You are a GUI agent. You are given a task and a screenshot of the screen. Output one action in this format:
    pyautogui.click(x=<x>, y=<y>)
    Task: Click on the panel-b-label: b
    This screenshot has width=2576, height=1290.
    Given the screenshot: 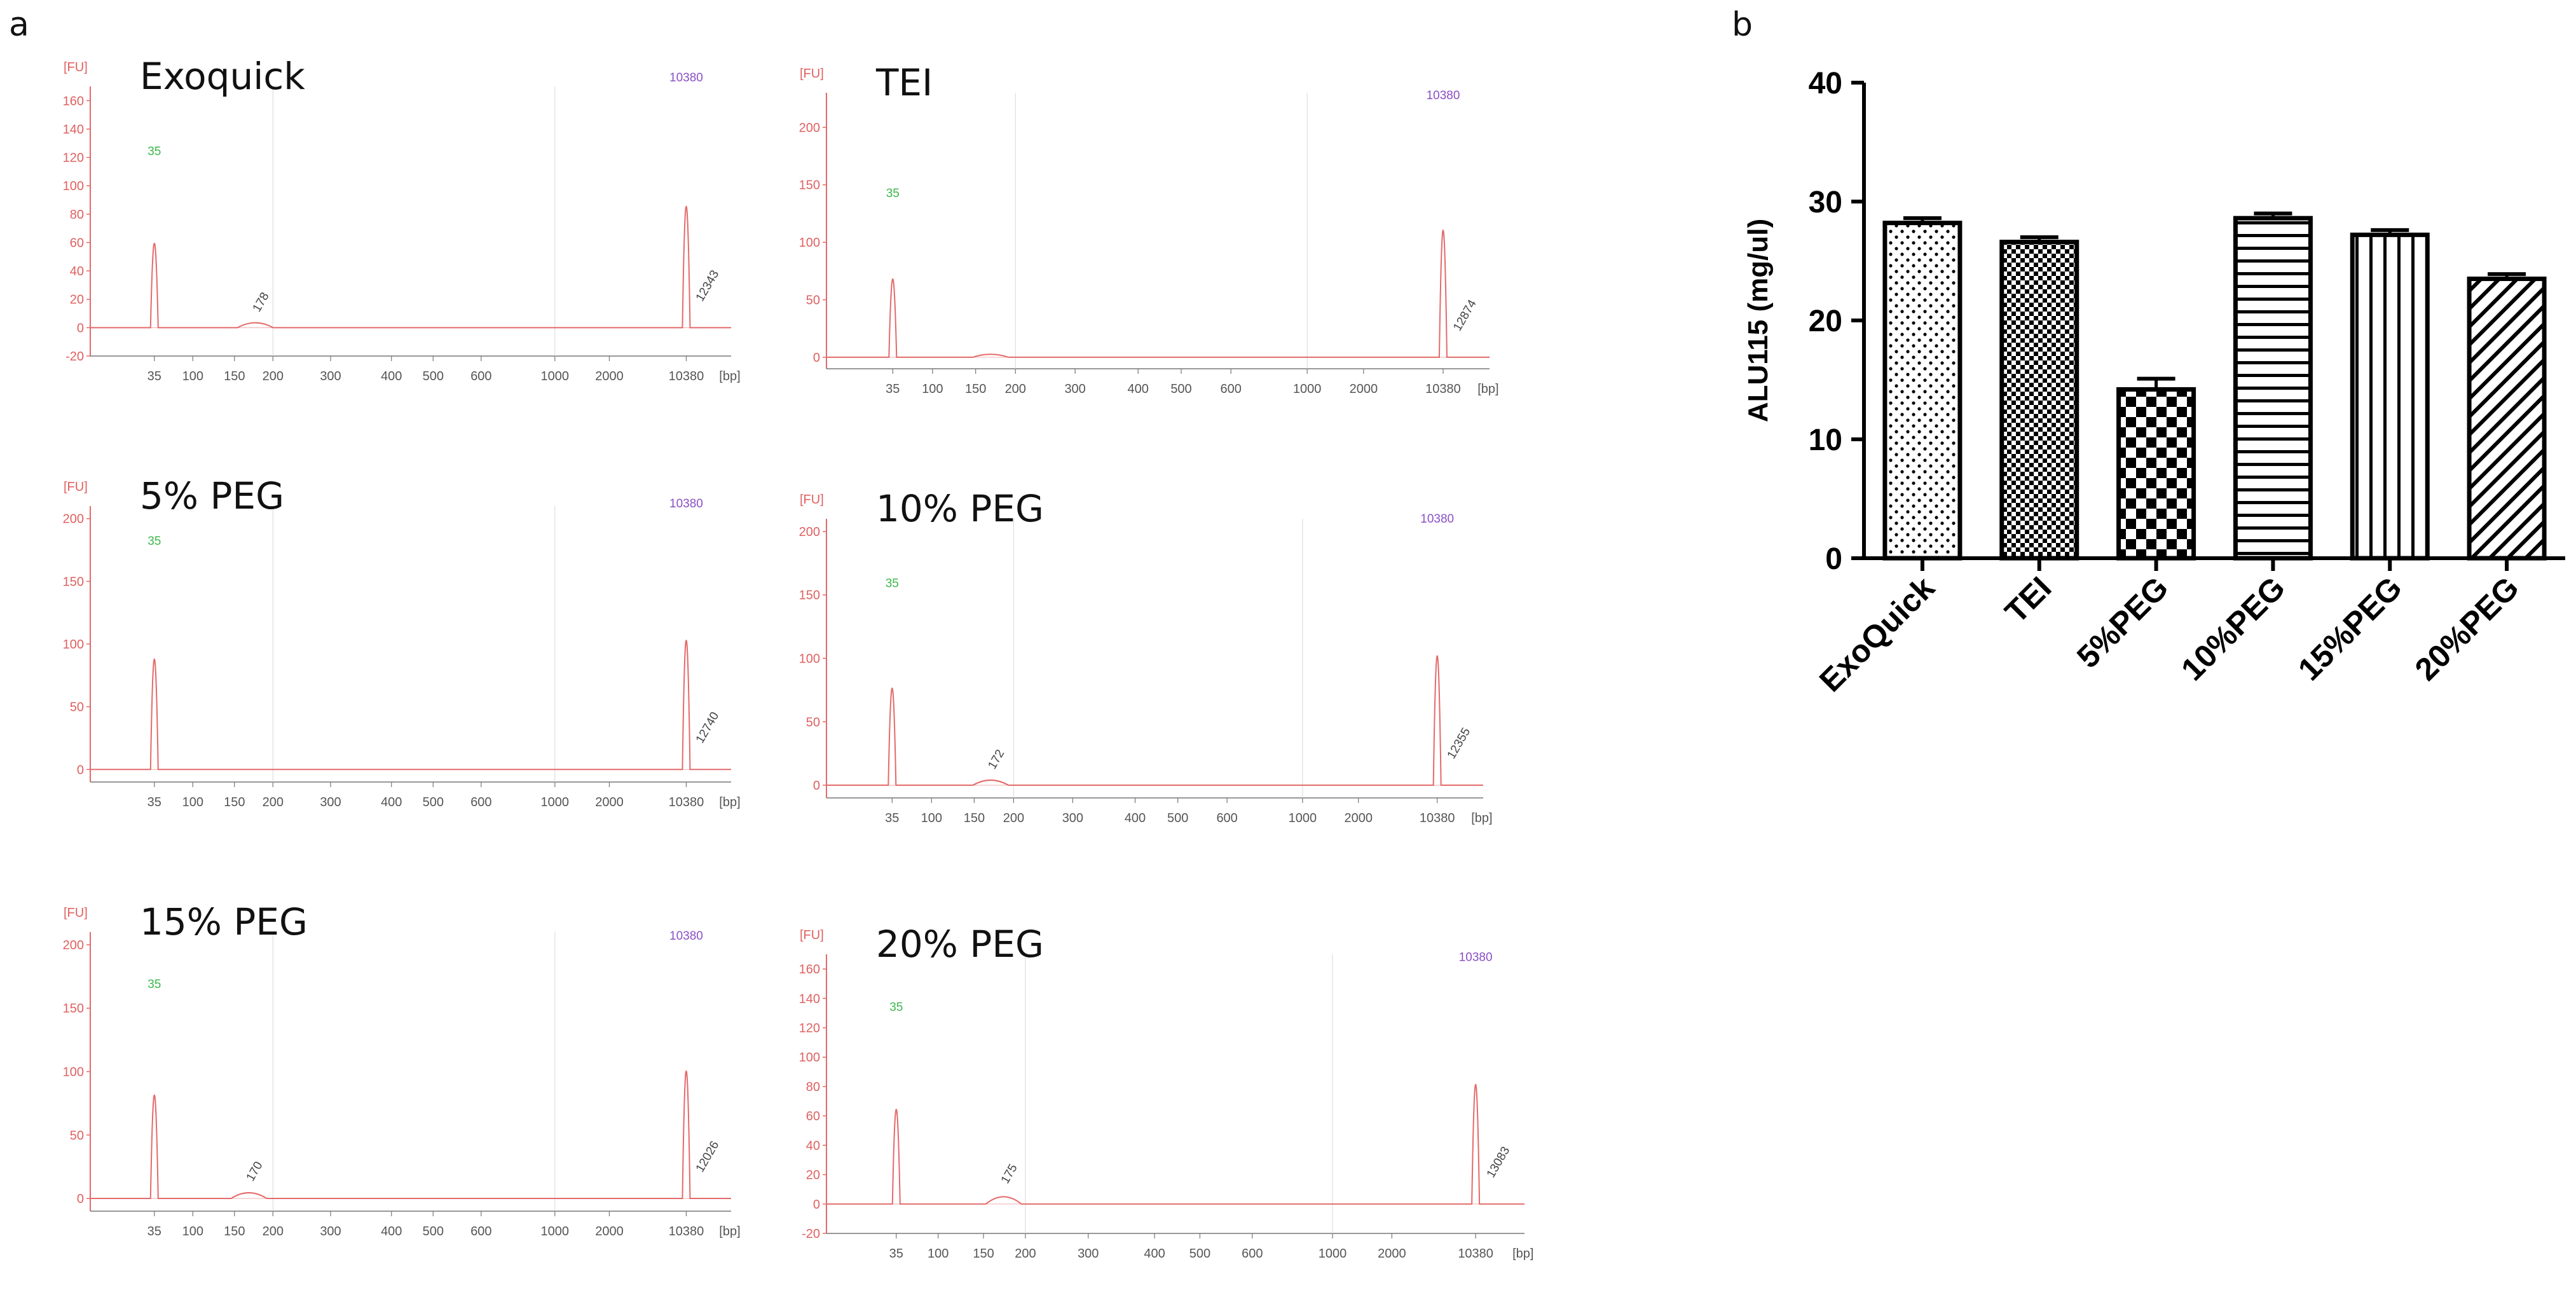 What is the action you would take?
    pyautogui.click(x=1742, y=25)
    